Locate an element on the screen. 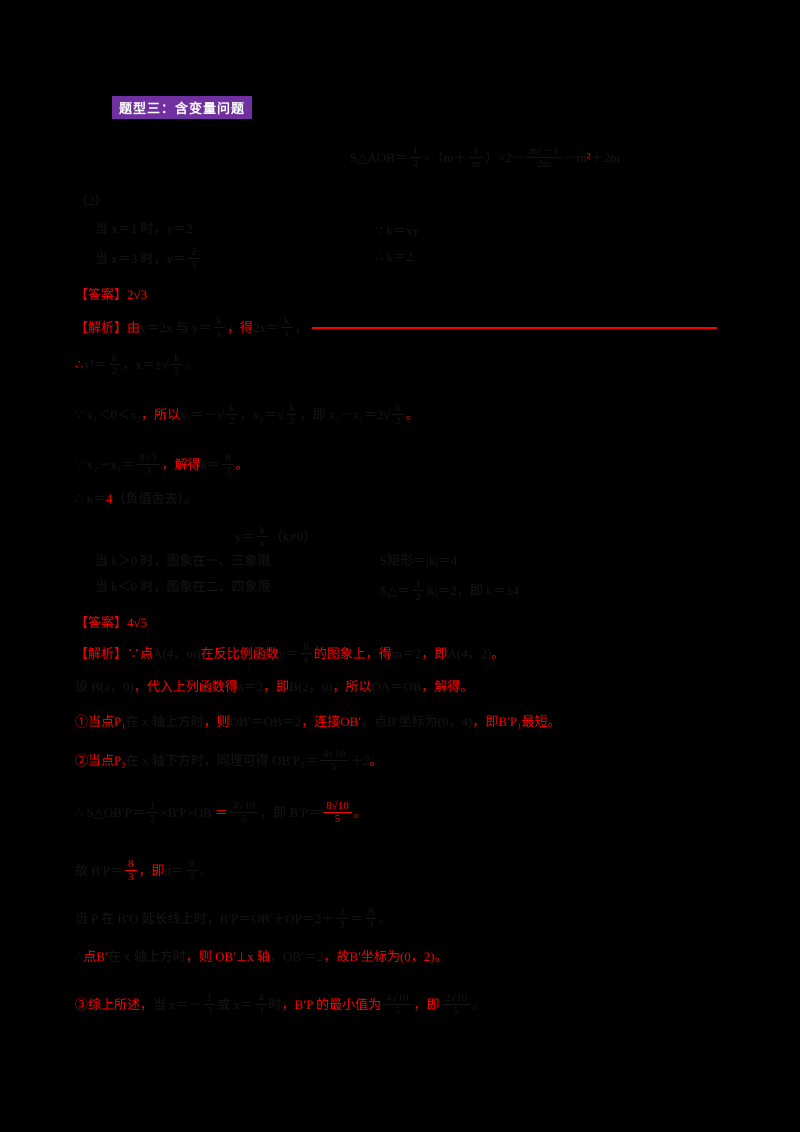 The width and height of the screenshot is (800, 1132). doc-line: S△＝ 1 2 |k|＝2，即 k＝±4 is located at coordinates (449, 590).